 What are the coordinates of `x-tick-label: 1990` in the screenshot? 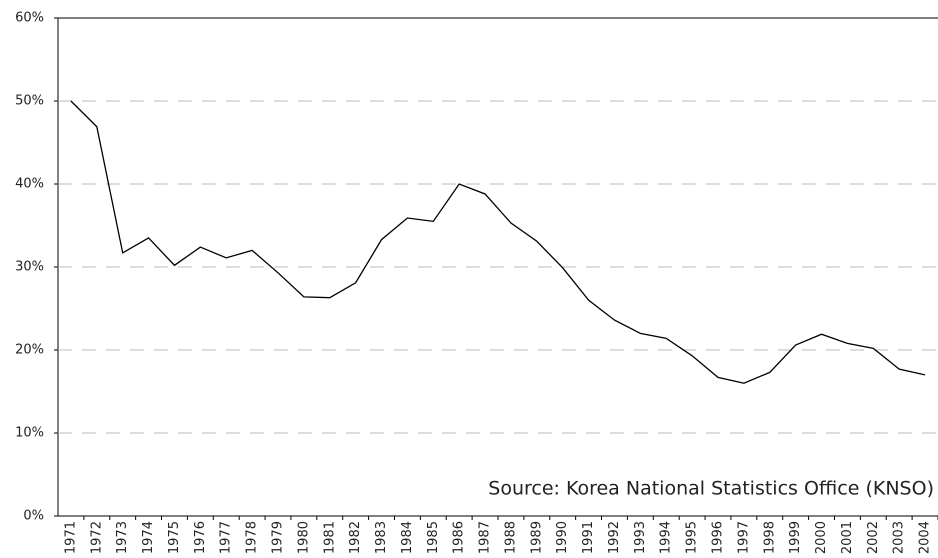 It's located at (562, 537).